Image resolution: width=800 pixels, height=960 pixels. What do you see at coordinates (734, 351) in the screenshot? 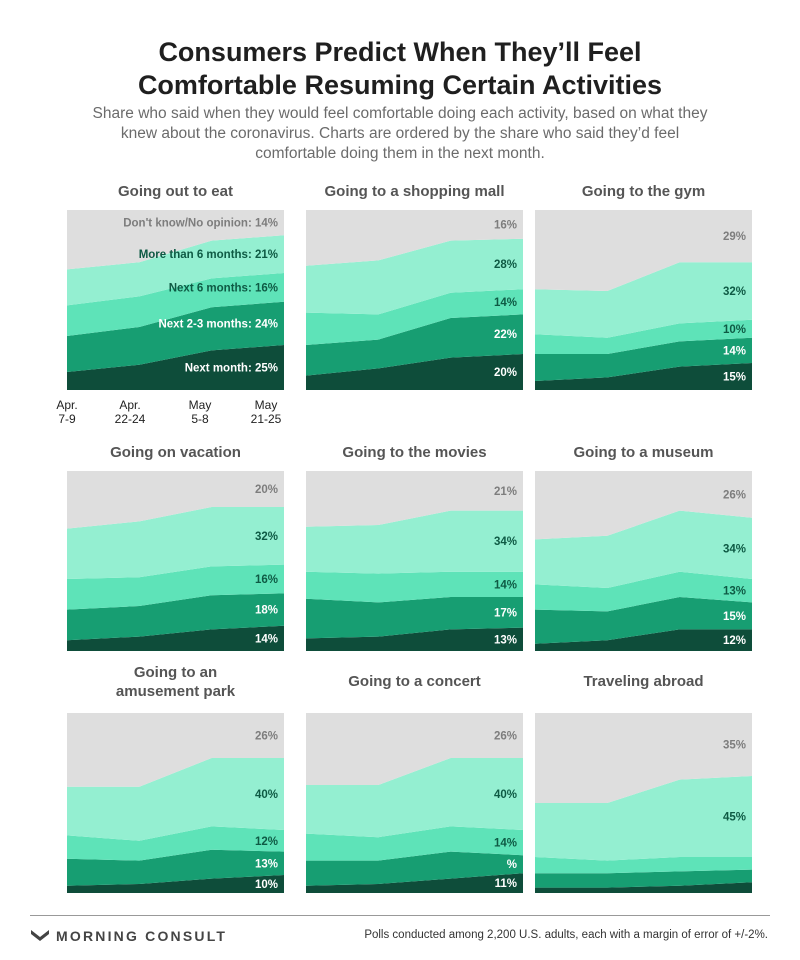
I see `label-next-2-3-months: 14%` at bounding box center [734, 351].